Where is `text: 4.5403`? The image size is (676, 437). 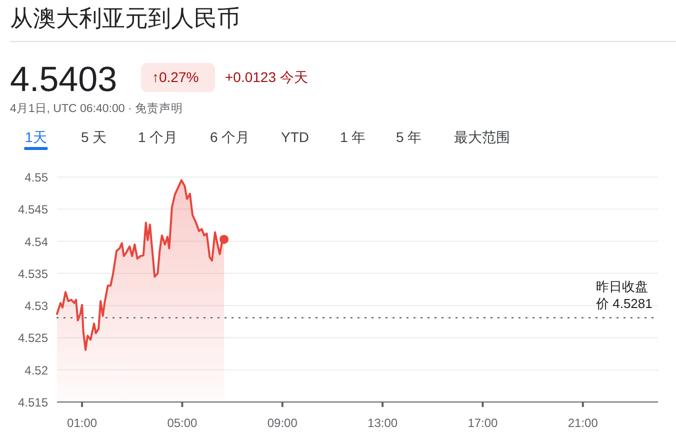
text: 4.5403 is located at coordinates (64, 79).